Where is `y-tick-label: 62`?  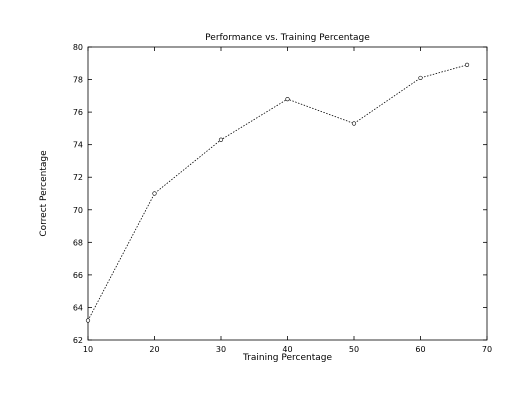
y-tick-label: 62 is located at coordinates (78, 340).